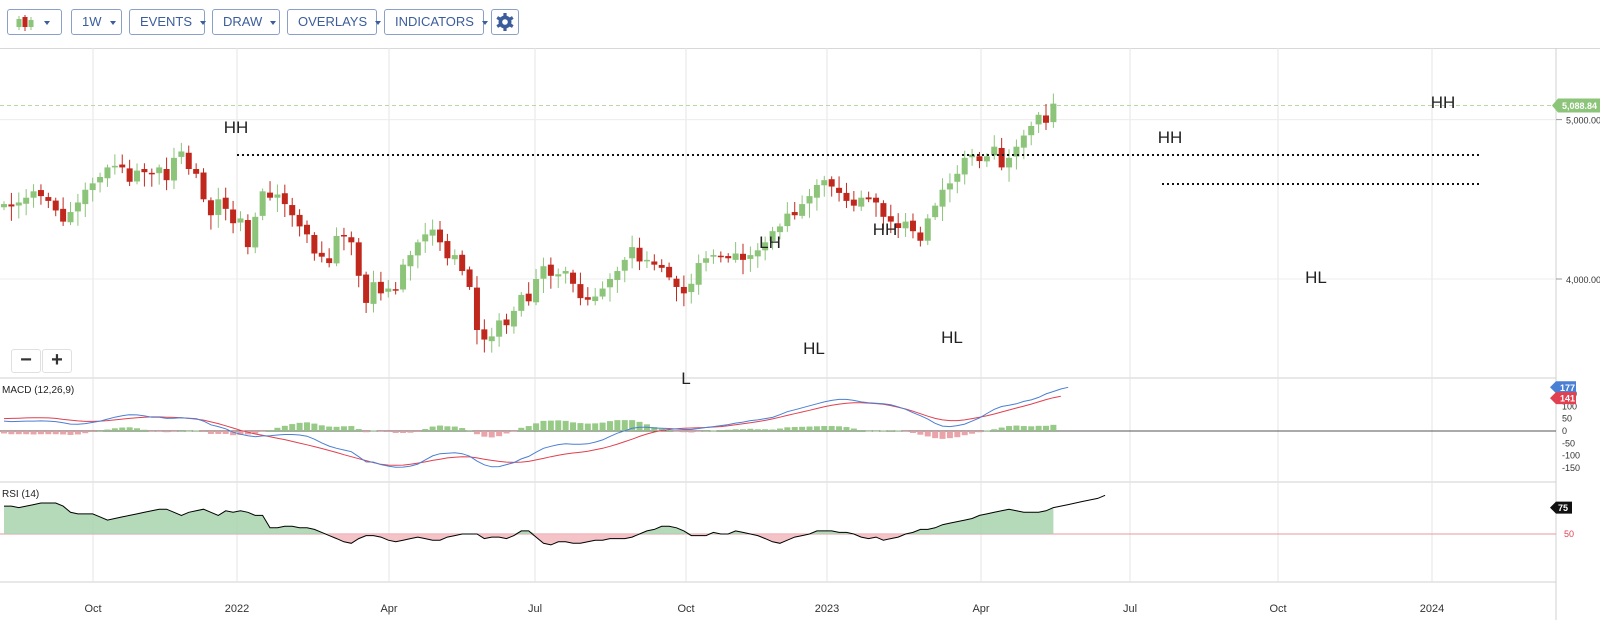  What do you see at coordinates (26, 361) in the screenshot?
I see `zoom-out-button: −` at bounding box center [26, 361].